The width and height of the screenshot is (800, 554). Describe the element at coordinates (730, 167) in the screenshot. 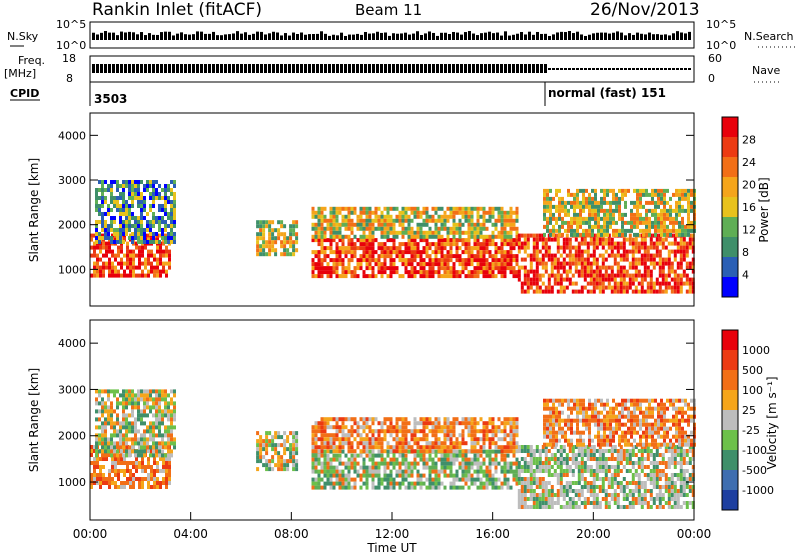

I see `colorbar-segment` at that location.